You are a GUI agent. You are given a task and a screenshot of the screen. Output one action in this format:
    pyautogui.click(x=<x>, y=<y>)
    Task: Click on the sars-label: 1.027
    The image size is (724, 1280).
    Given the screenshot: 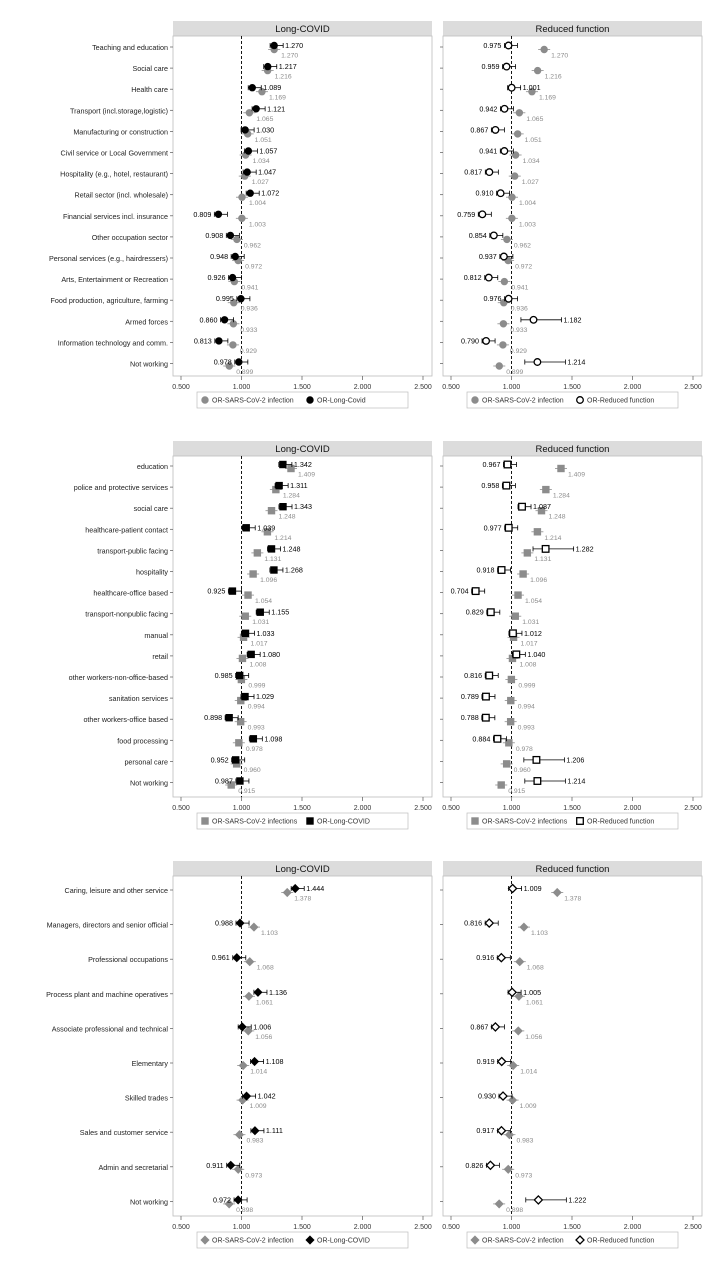 What is the action you would take?
    pyautogui.click(x=530, y=182)
    